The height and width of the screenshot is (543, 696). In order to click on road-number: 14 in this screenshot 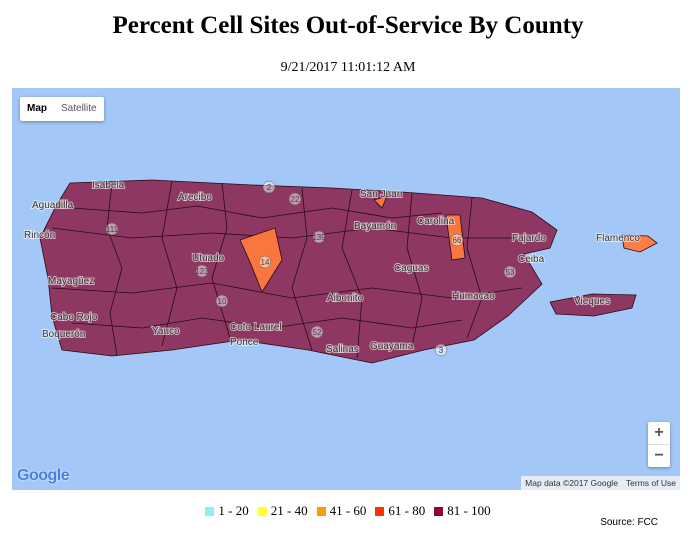, I will do `click(265, 262)`.